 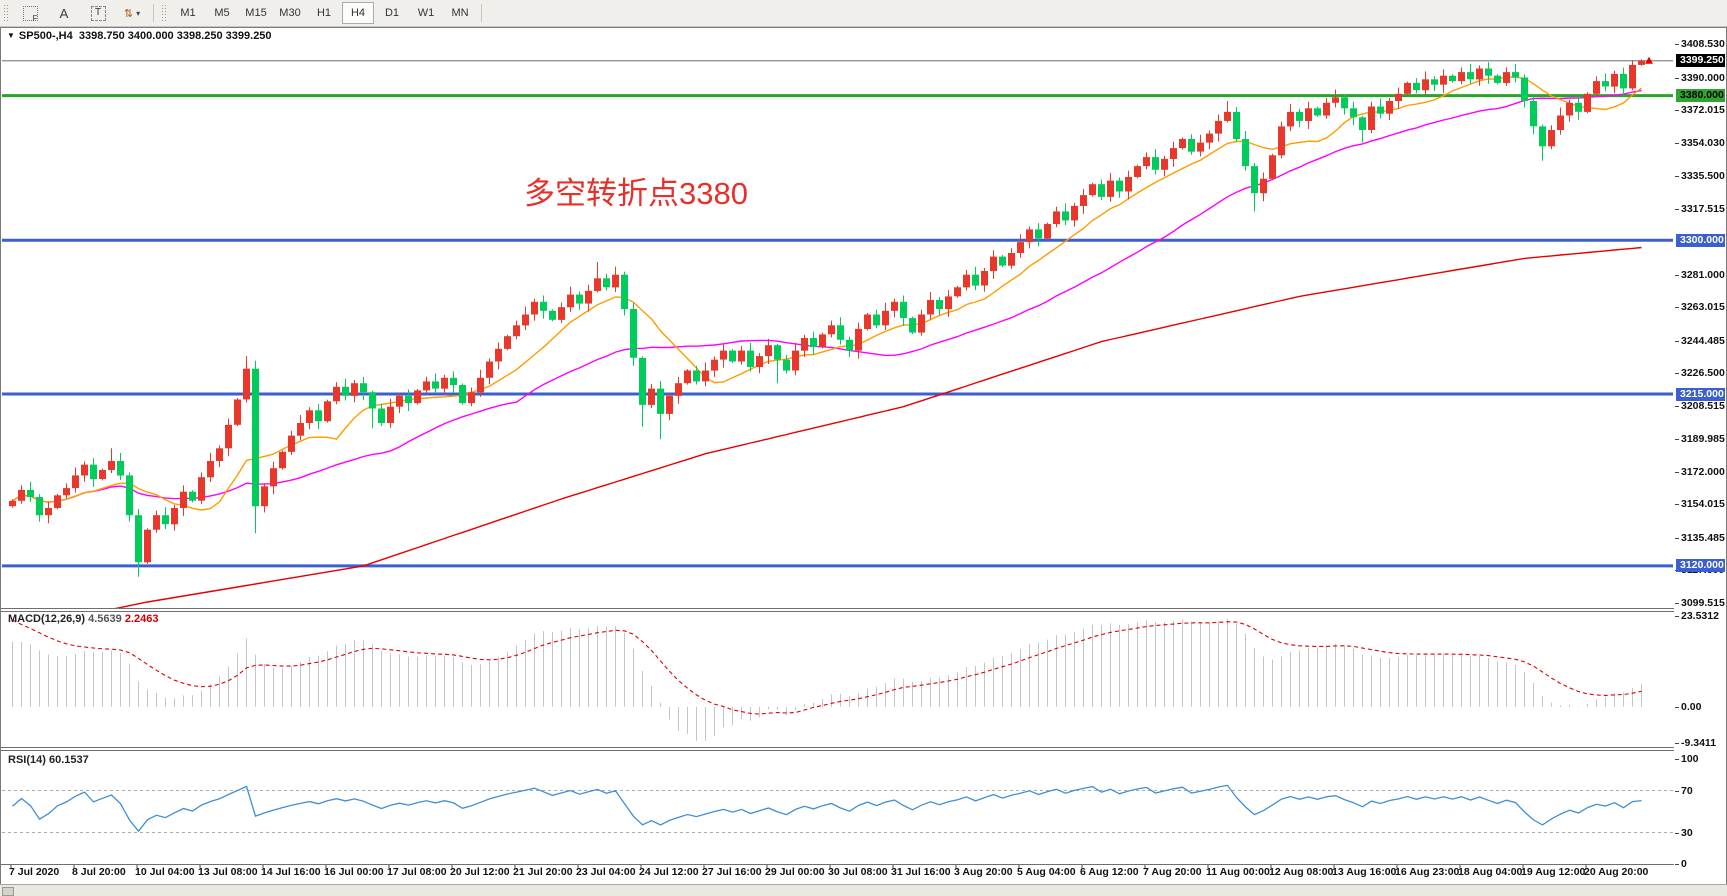 What do you see at coordinates (1616, 872) in the screenshot?
I see `time-label-25: 20 Aug 20:00` at bounding box center [1616, 872].